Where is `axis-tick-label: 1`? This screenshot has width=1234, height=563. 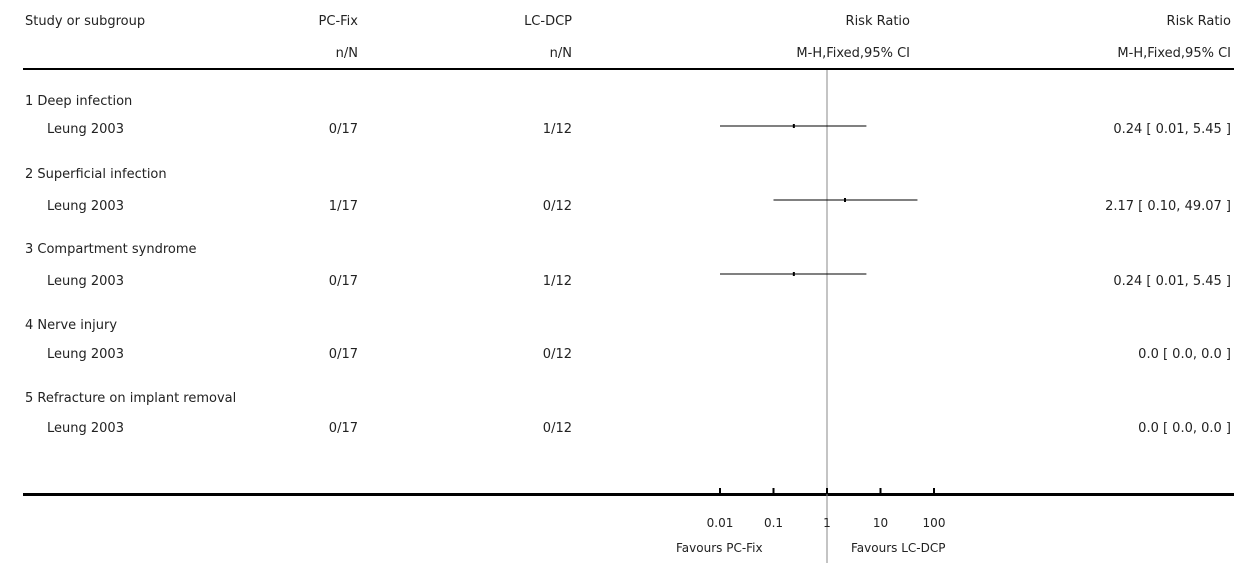 axis-tick-label: 1 is located at coordinates (827, 523).